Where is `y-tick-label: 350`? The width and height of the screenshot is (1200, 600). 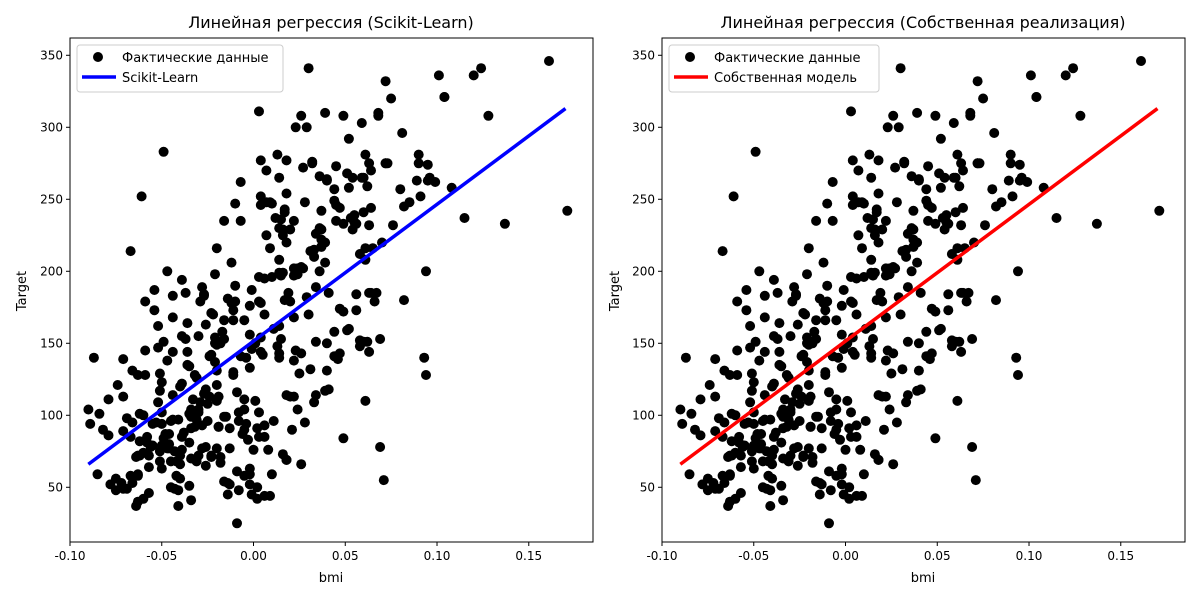 y-tick-label: 350 is located at coordinates (51, 55).